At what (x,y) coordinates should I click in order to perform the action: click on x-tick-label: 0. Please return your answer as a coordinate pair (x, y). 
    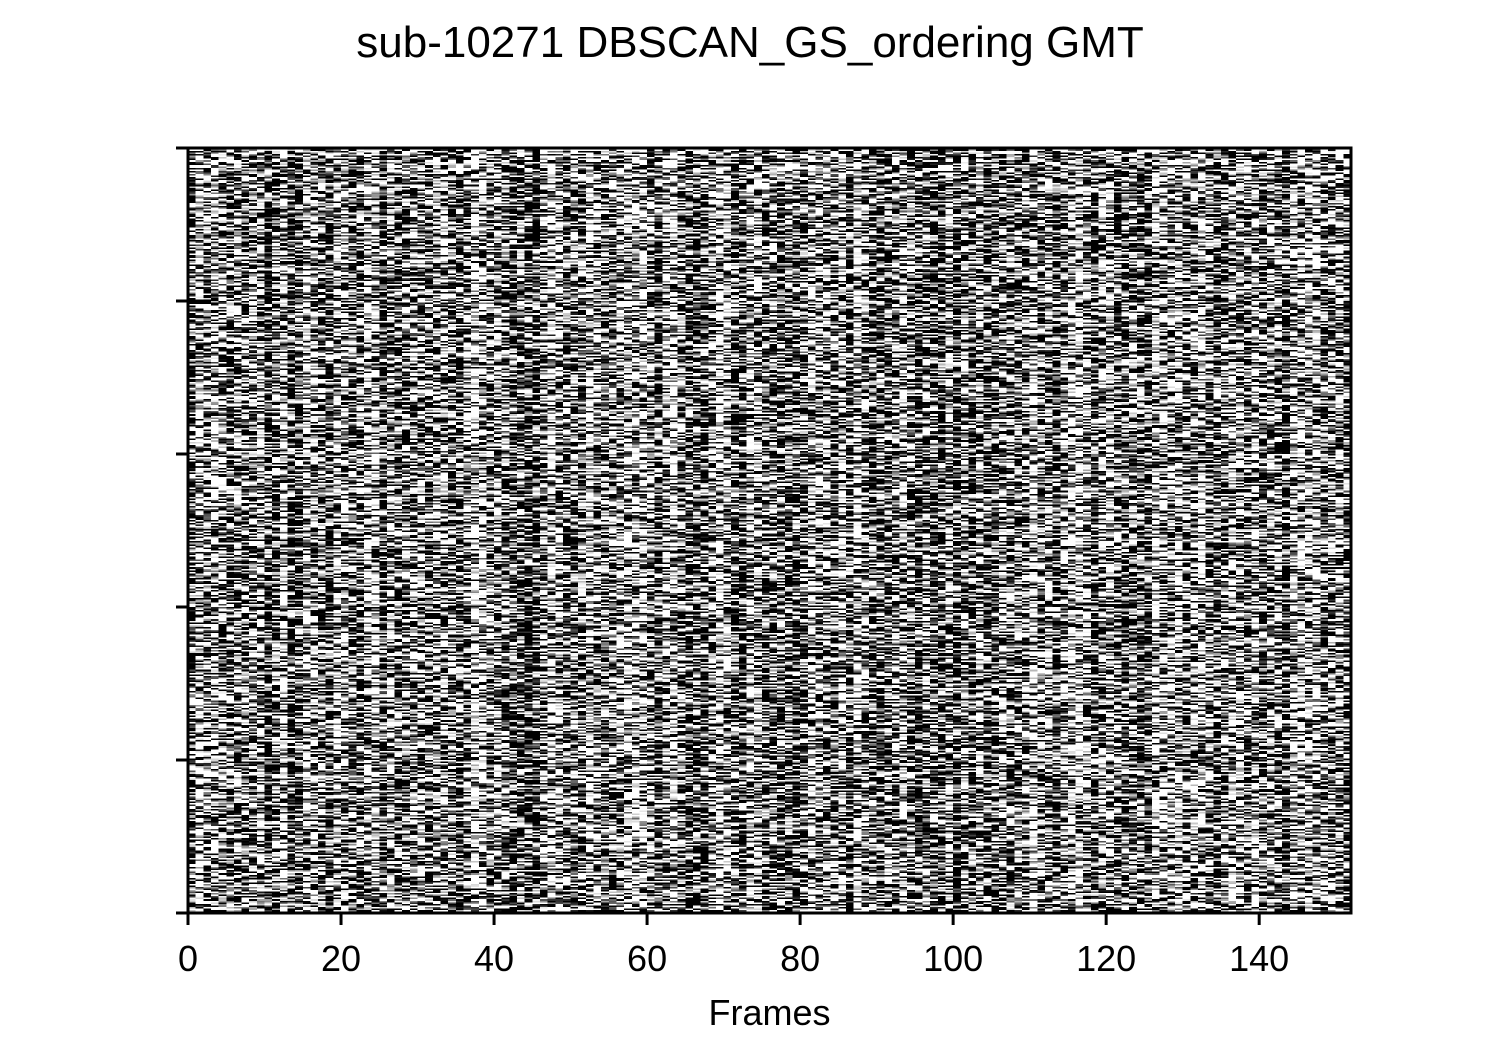
    Looking at the image, I should click on (188, 958).